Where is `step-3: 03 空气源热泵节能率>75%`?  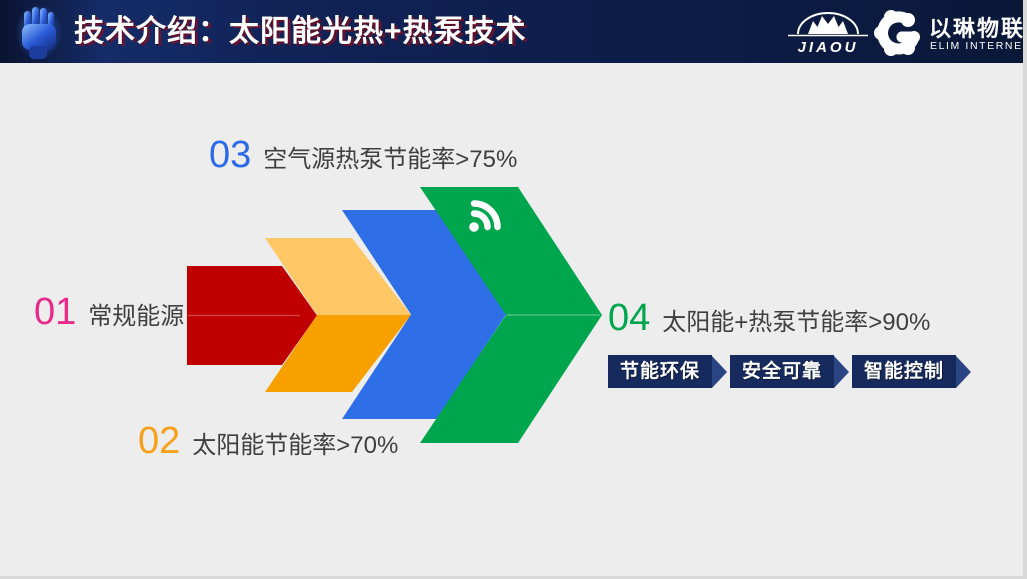
step-3: 03 空气源热泵节能率>75% is located at coordinates (363, 155).